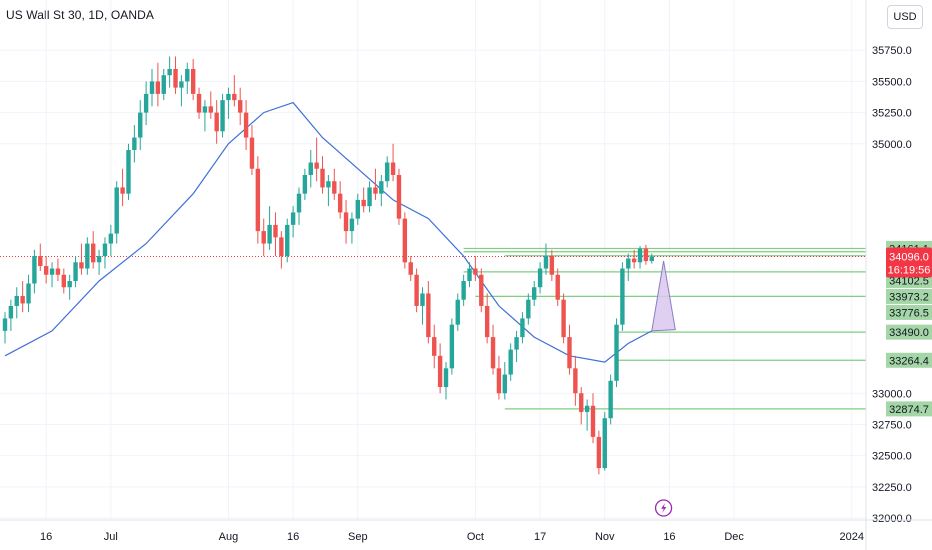 The height and width of the screenshot is (550, 932). What do you see at coordinates (909, 262) in the screenshot?
I see `last-price-box` at bounding box center [909, 262].